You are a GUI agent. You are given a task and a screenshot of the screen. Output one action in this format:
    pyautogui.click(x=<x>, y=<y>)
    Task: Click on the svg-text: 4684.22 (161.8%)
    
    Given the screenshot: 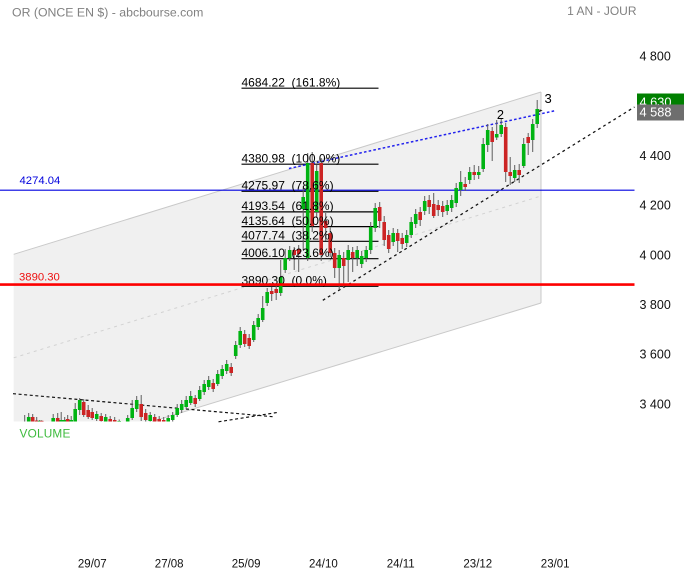 What is the action you would take?
    pyautogui.click(x=291, y=82)
    